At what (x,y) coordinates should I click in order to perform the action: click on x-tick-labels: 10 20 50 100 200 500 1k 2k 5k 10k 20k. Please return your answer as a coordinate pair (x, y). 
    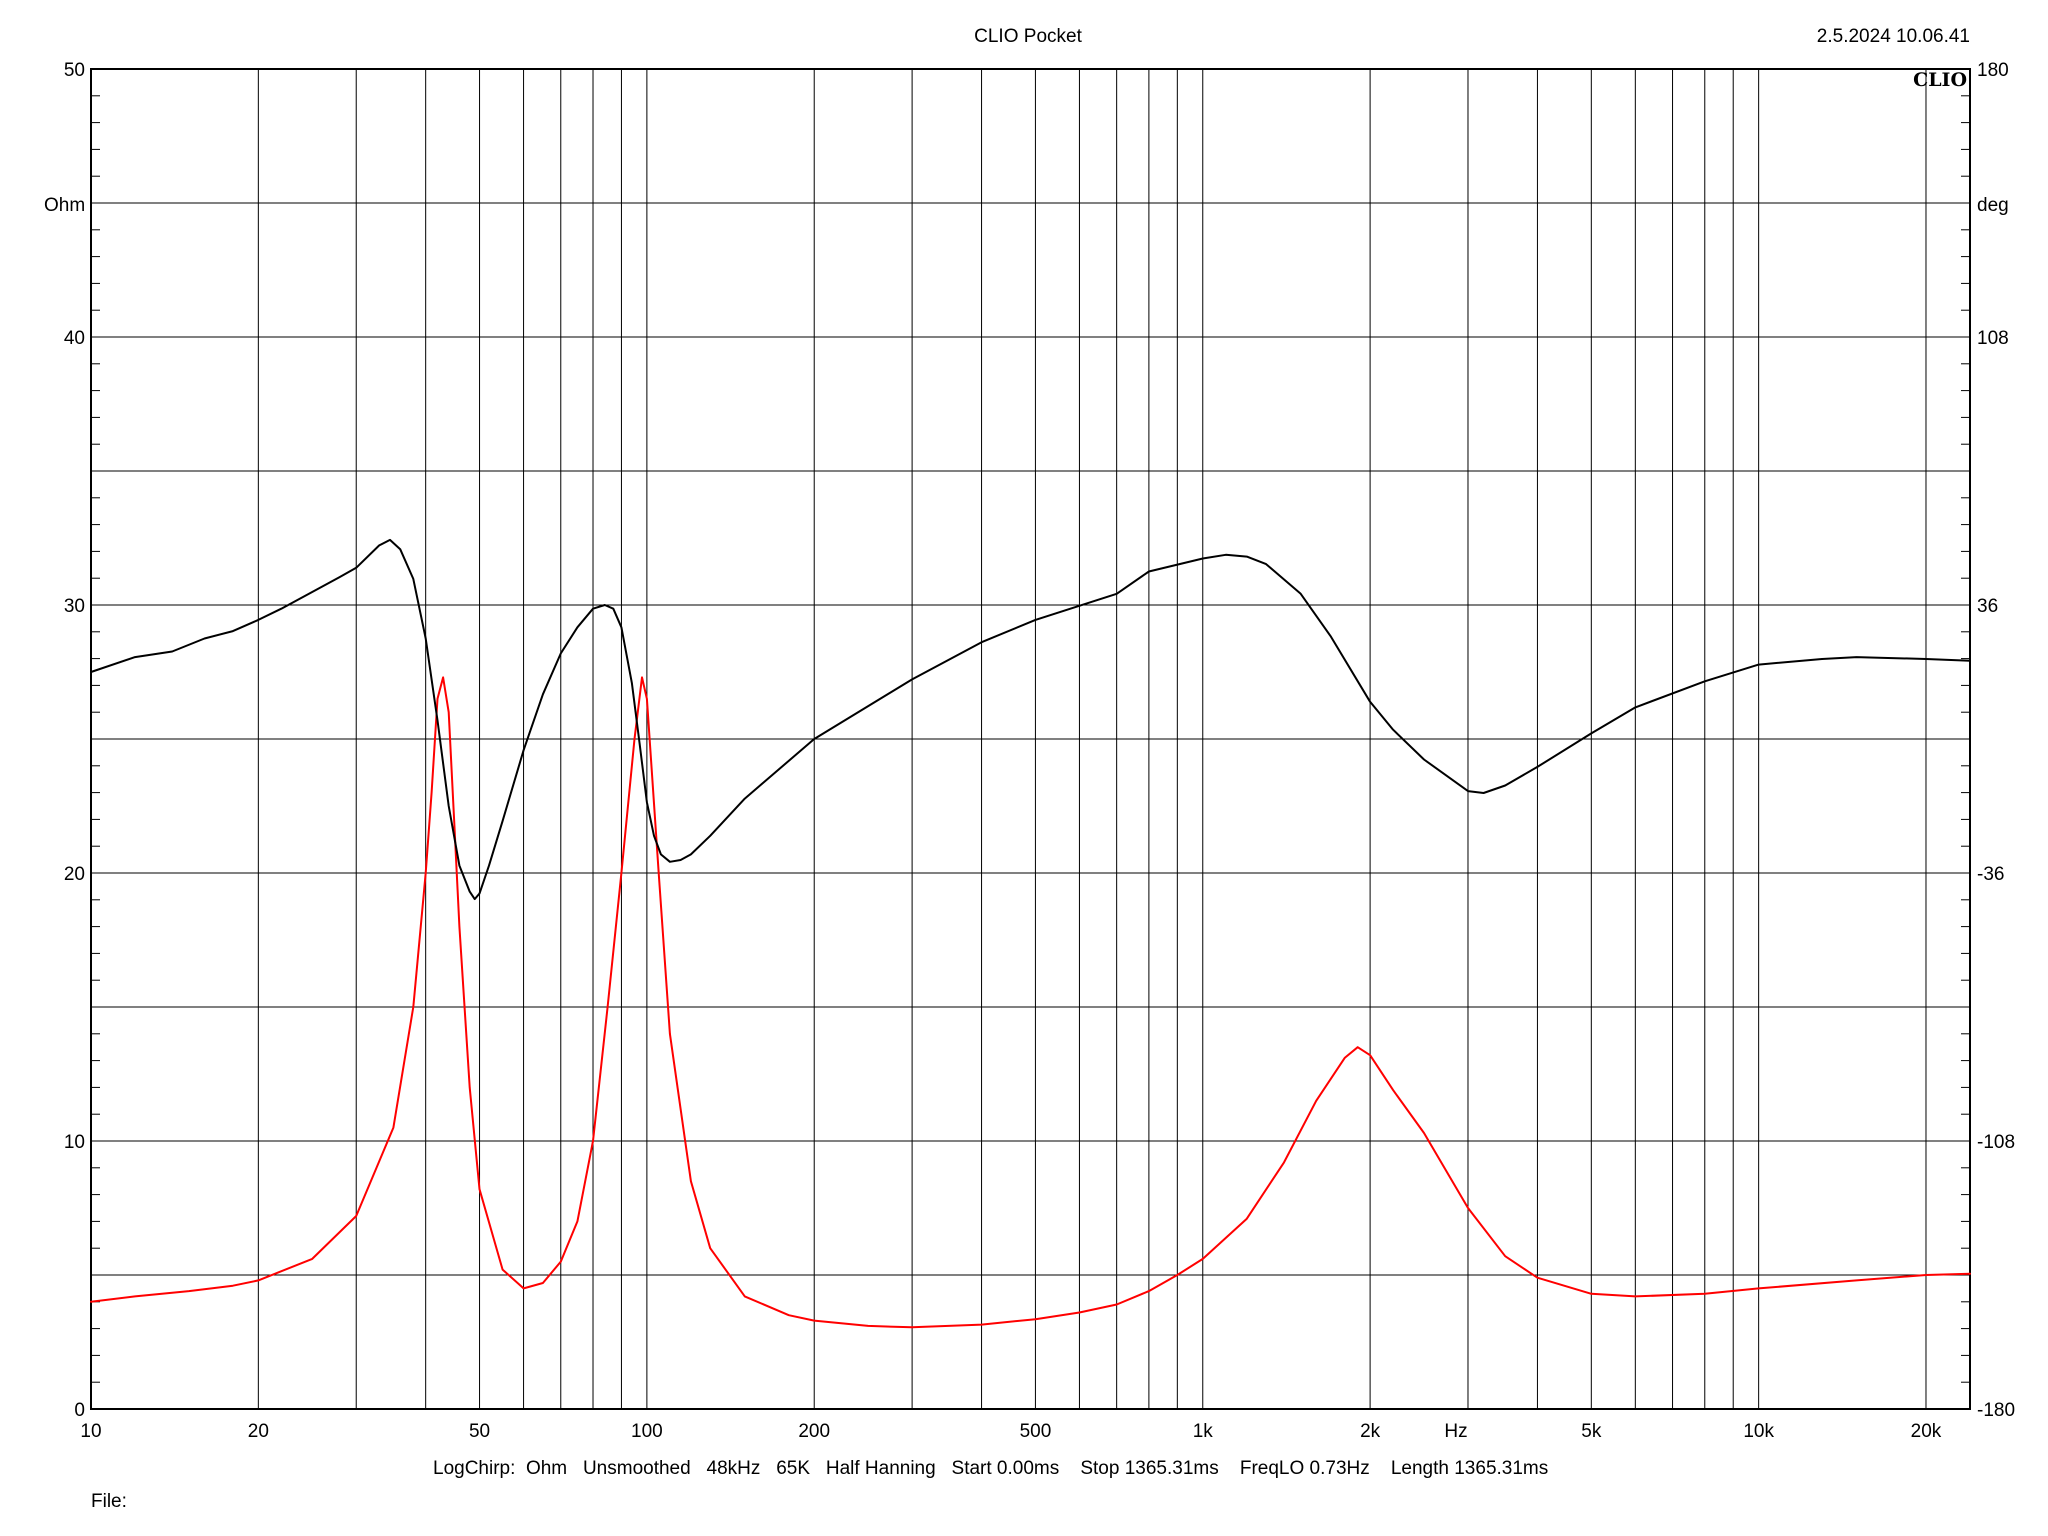
    Looking at the image, I should click on (1010, 1431).